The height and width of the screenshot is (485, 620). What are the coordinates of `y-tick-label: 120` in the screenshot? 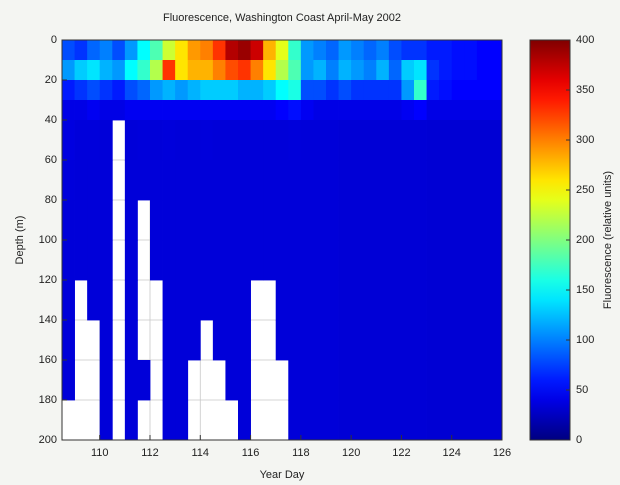 It's located at (48, 280).